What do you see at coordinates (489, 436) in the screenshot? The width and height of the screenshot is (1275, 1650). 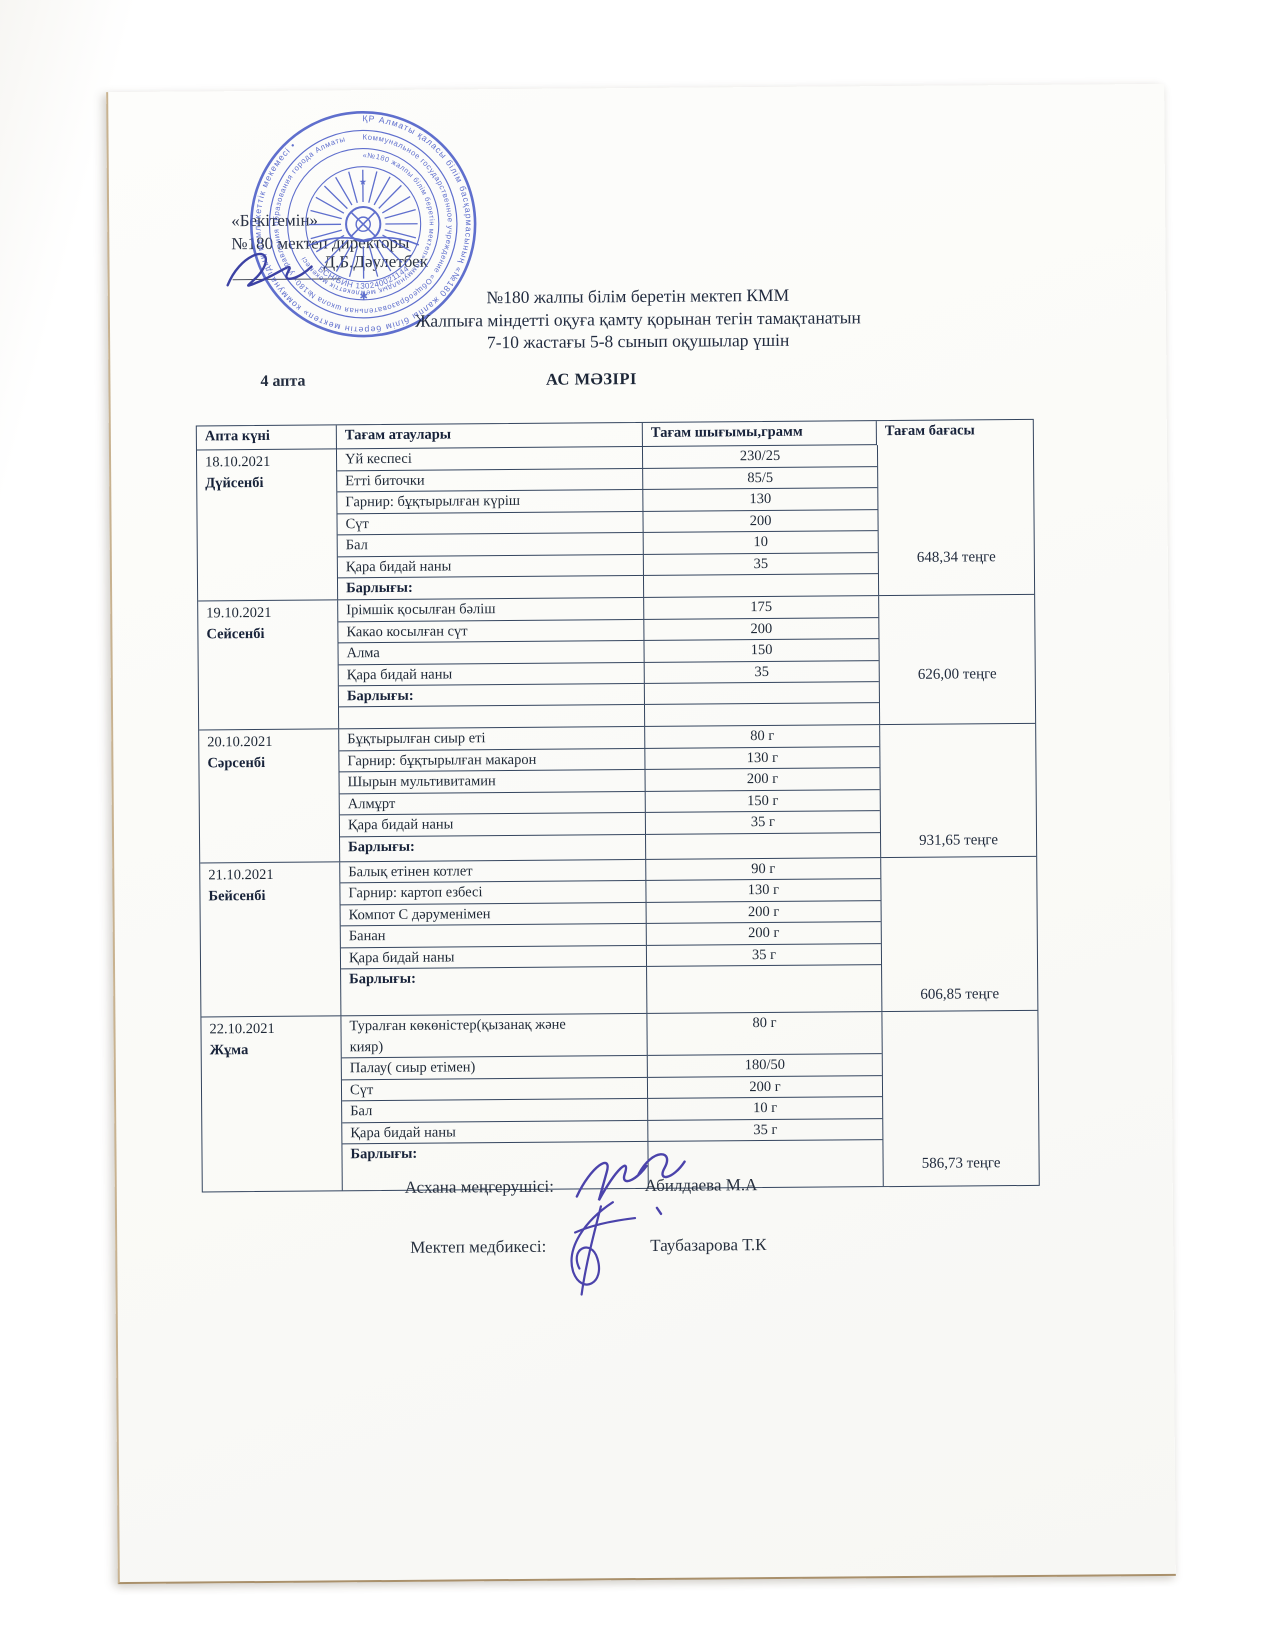 I see `header-dish: Тағам атаулары` at bounding box center [489, 436].